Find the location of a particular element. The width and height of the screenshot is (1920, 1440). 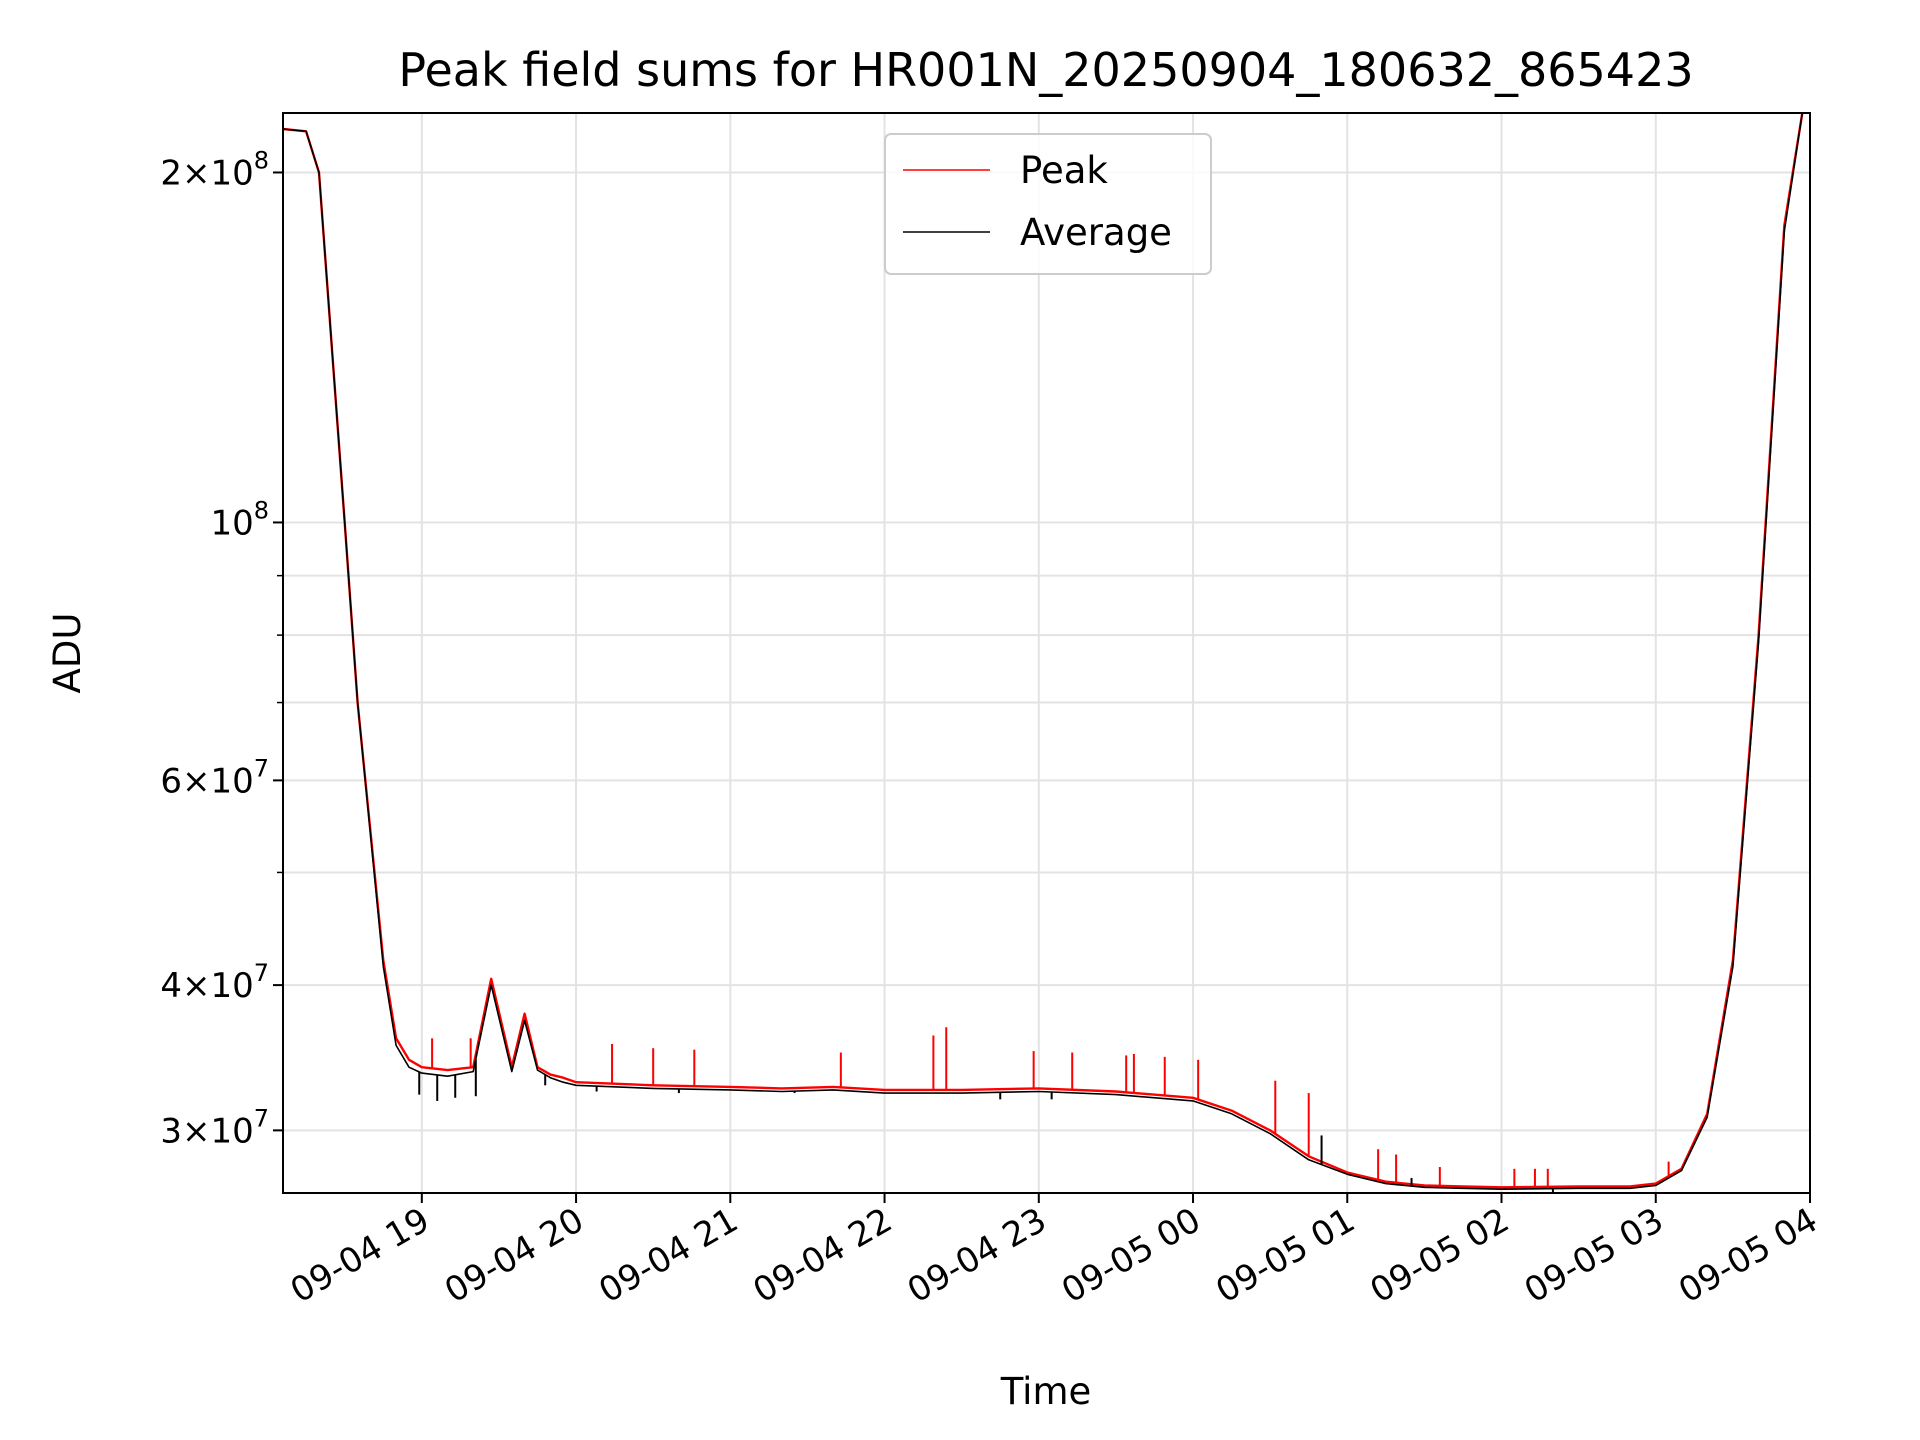

x-tick-label: 09-05 02 is located at coordinates (1440, 1255).